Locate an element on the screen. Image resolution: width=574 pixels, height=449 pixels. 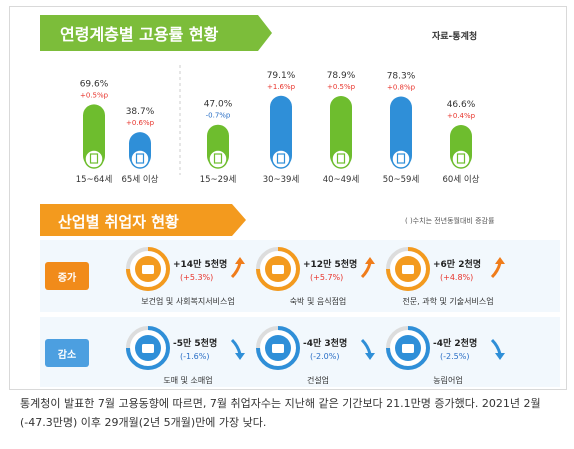
shopping-basket-icon-glyph is located at coordinates (148, 348).